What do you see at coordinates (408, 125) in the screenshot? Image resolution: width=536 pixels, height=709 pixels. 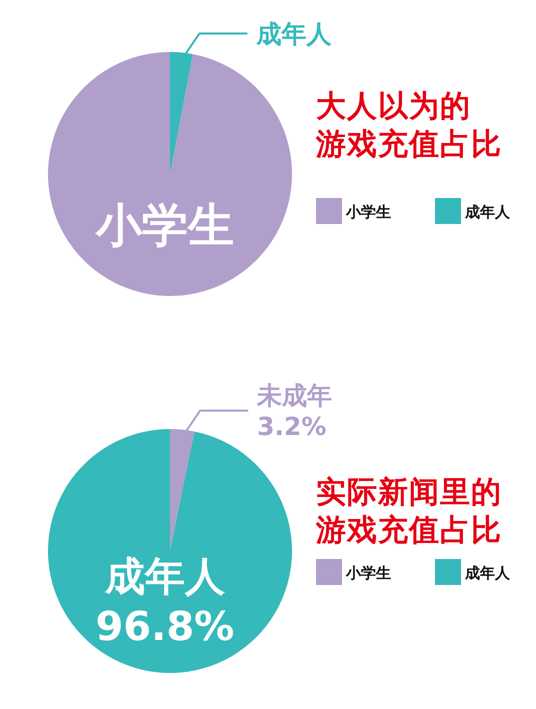 I see `text: 大人以为的游戏充值占比` at bounding box center [408, 125].